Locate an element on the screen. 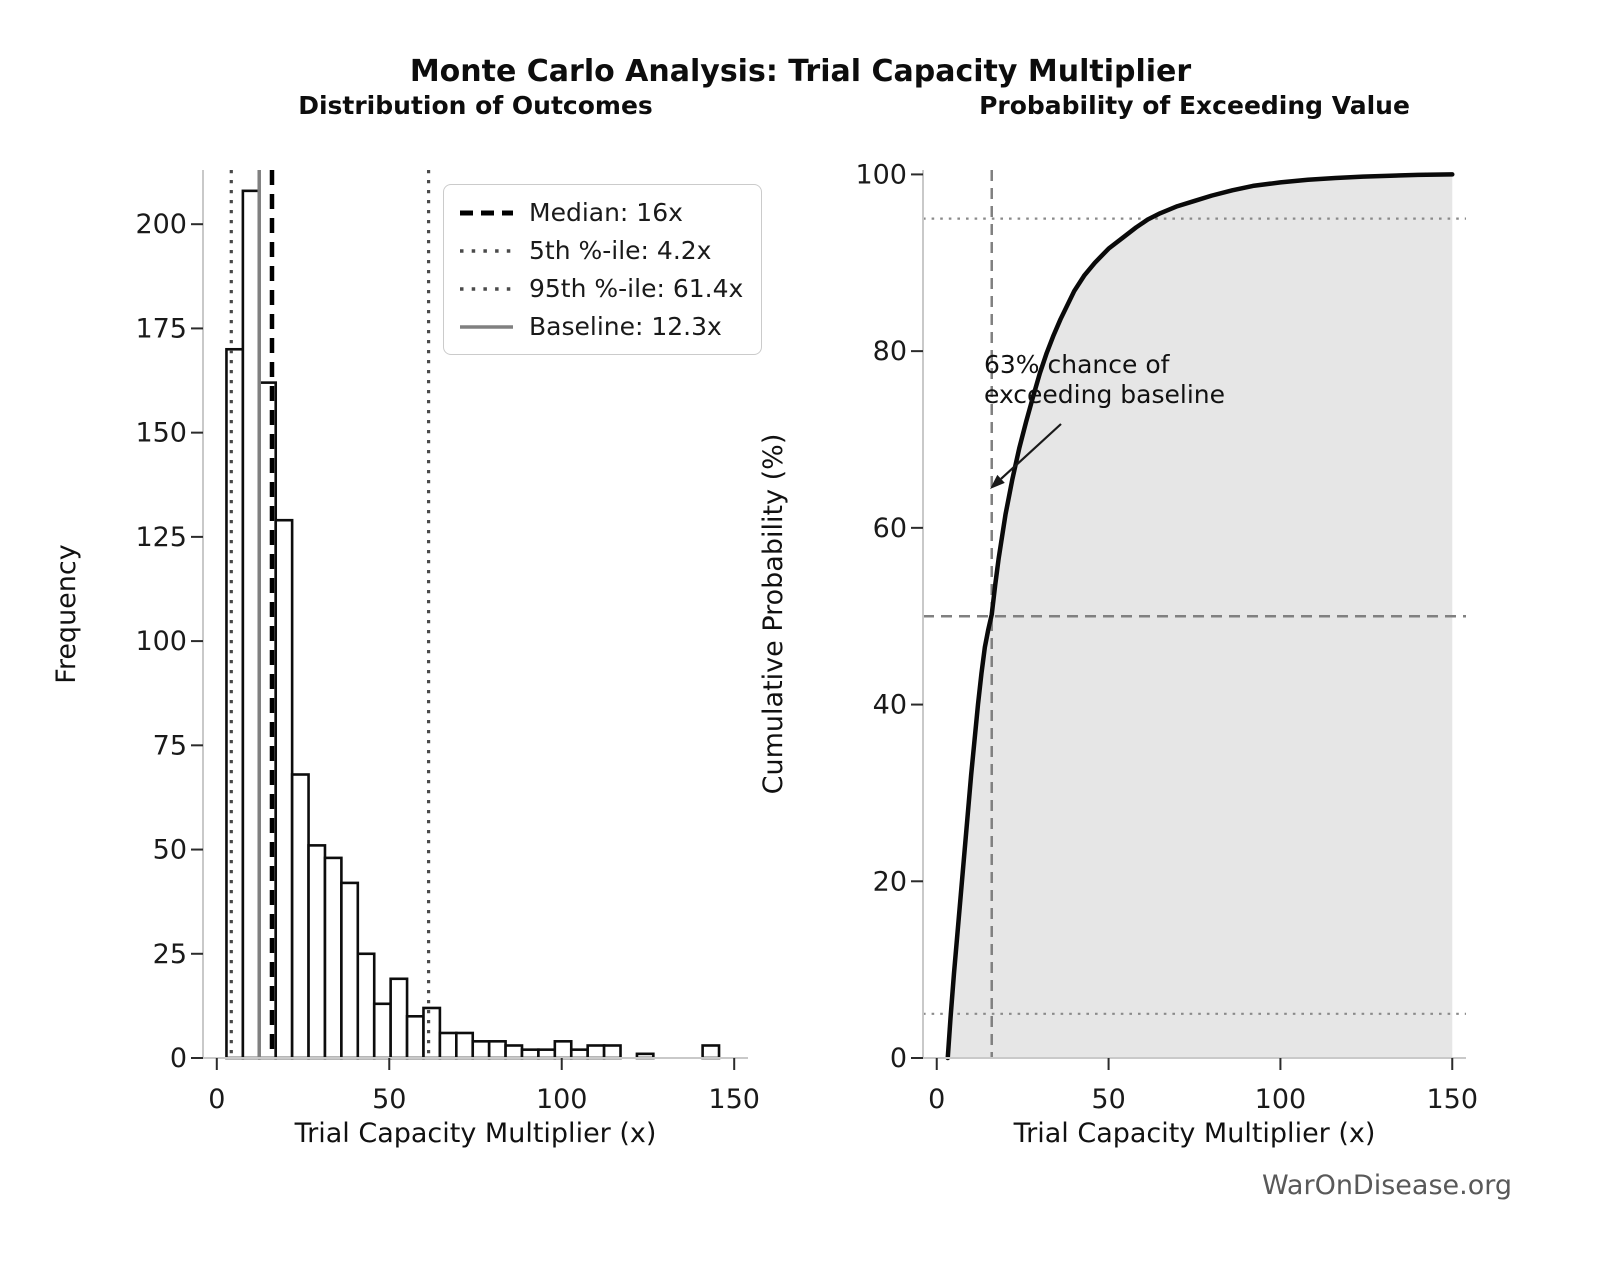 Image resolution: width=1601 pixels, height=1280 pixels. left-x-tick-label: 150 is located at coordinates (734, 1099).